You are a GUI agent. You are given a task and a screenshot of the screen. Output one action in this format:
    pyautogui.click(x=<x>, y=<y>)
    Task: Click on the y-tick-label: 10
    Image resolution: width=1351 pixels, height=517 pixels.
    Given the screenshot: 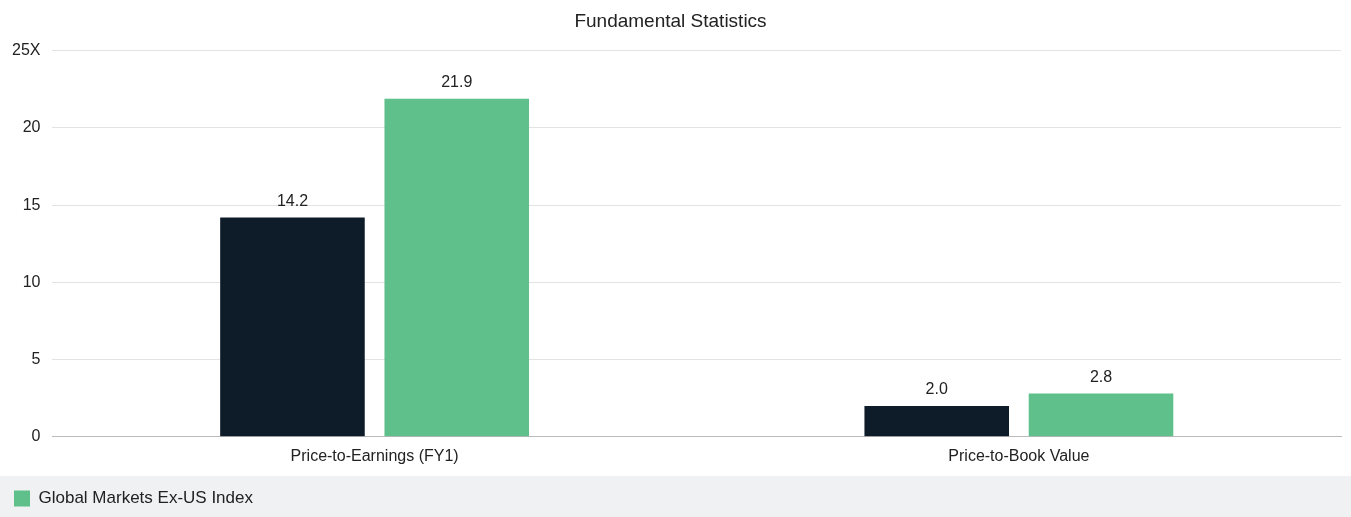 What is the action you would take?
    pyautogui.click(x=31, y=281)
    